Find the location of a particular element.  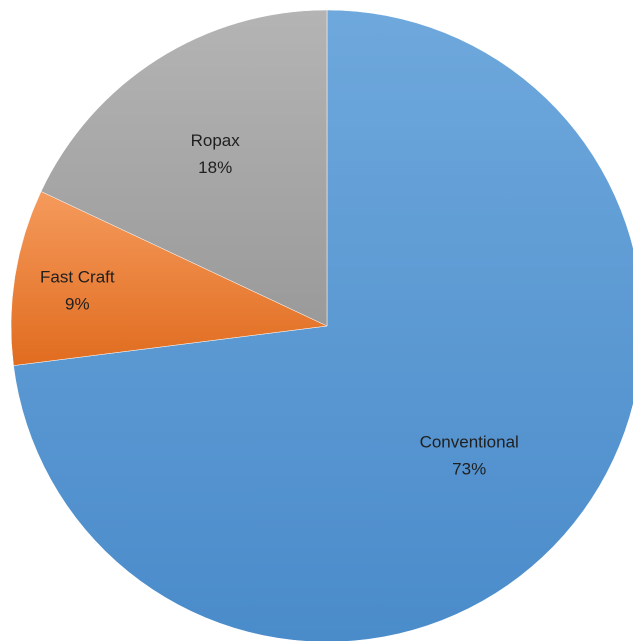

data-label-category: Ropax is located at coordinates (216, 140).